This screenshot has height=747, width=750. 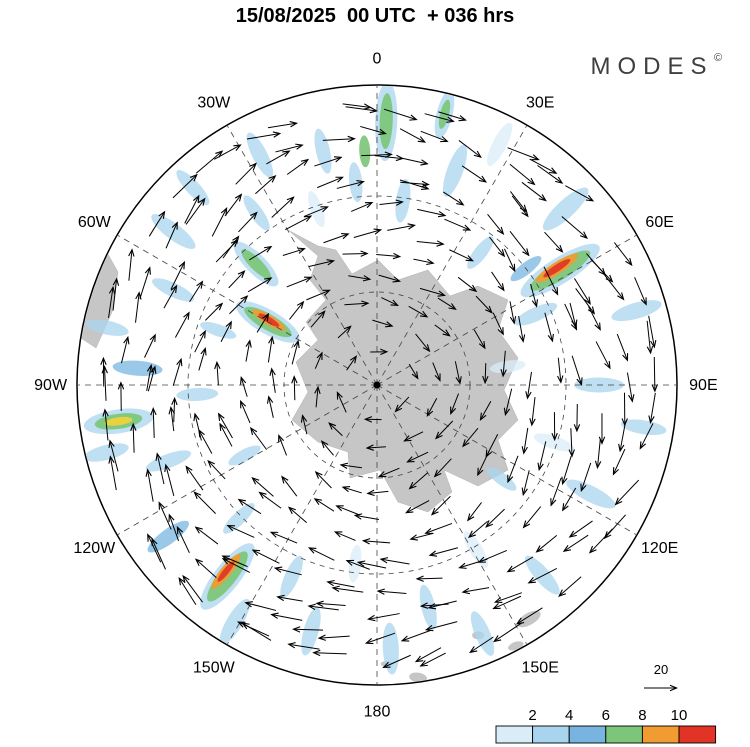 What do you see at coordinates (532, 715) in the screenshot?
I see `colorbar-tick: 2` at bounding box center [532, 715].